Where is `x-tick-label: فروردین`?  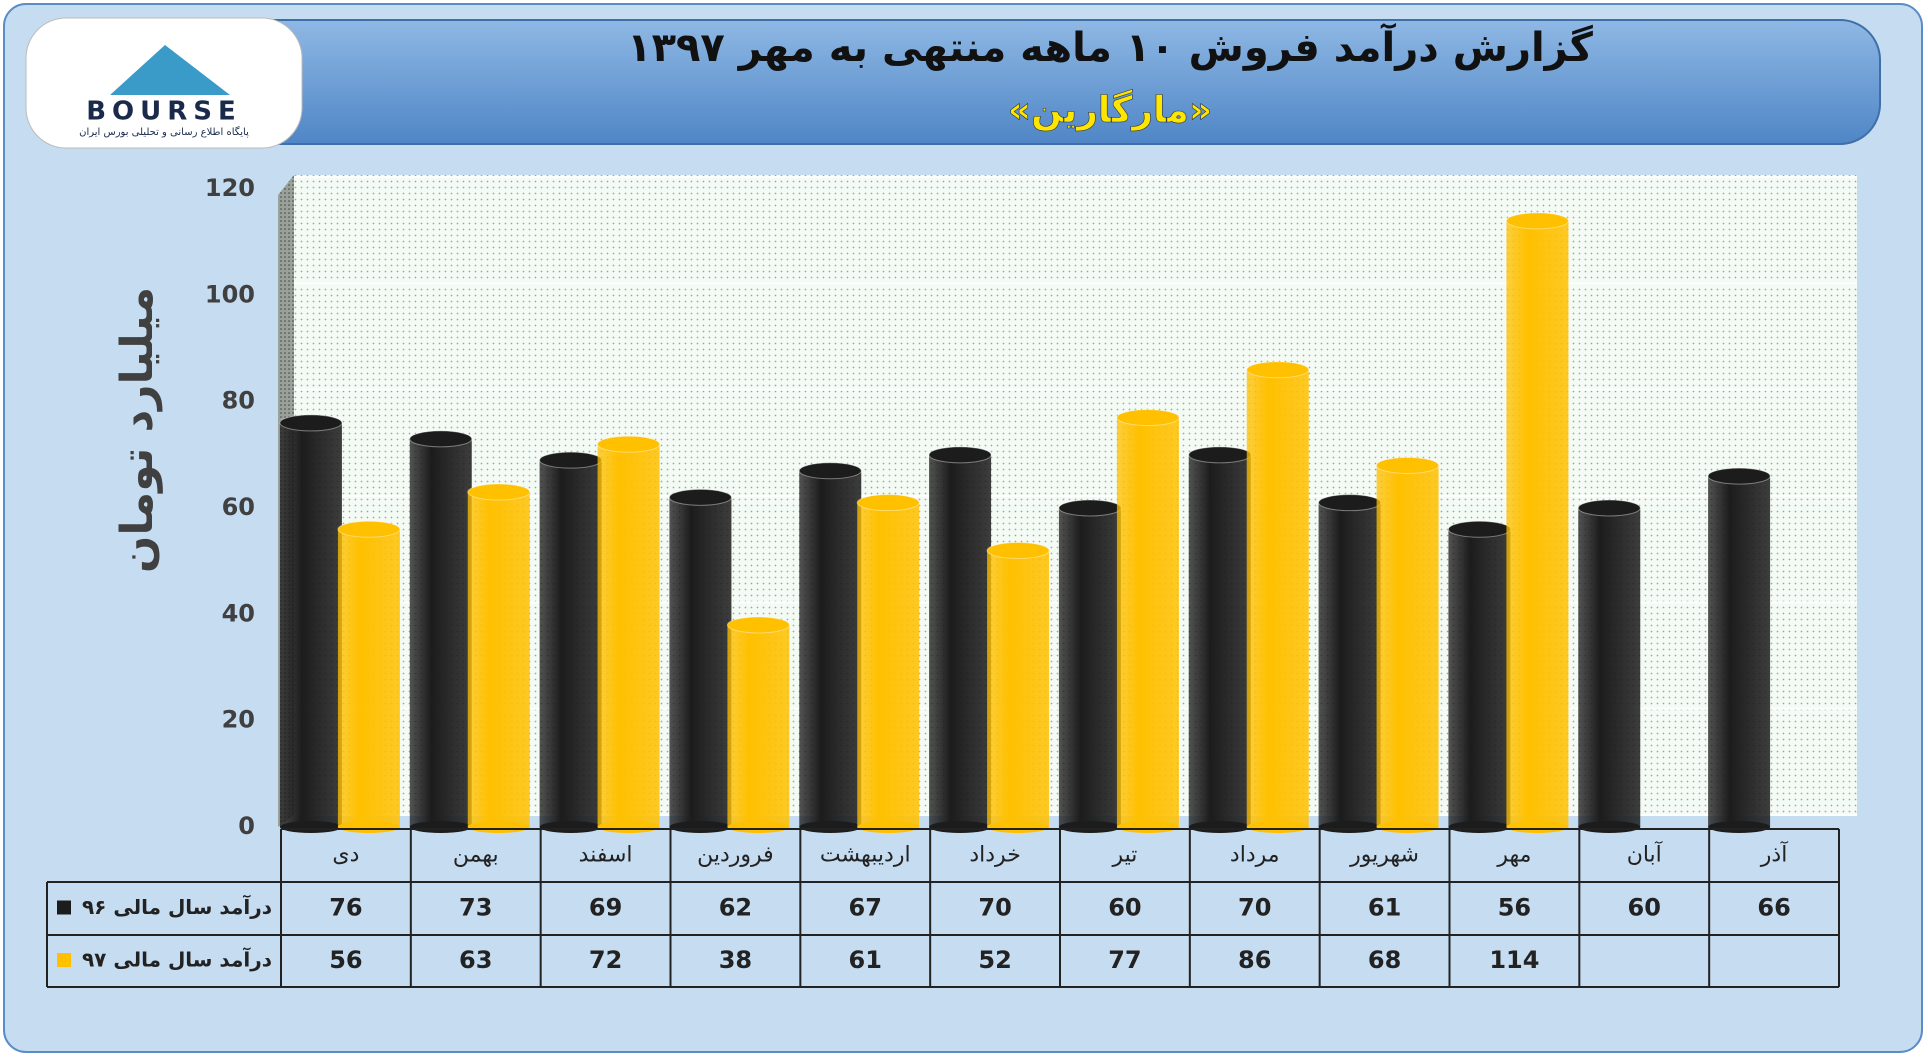
x-tick-label: فروردین is located at coordinates (735, 855).